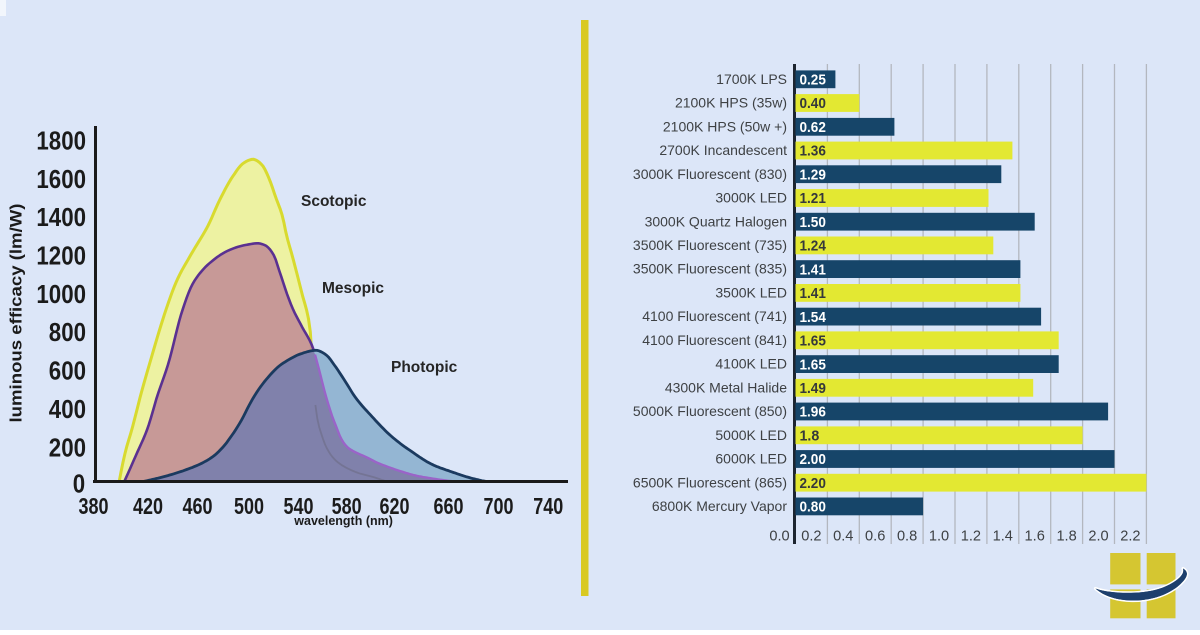  What do you see at coordinates (907, 537) in the screenshot?
I see `svg-text: 0.8` at bounding box center [907, 537].